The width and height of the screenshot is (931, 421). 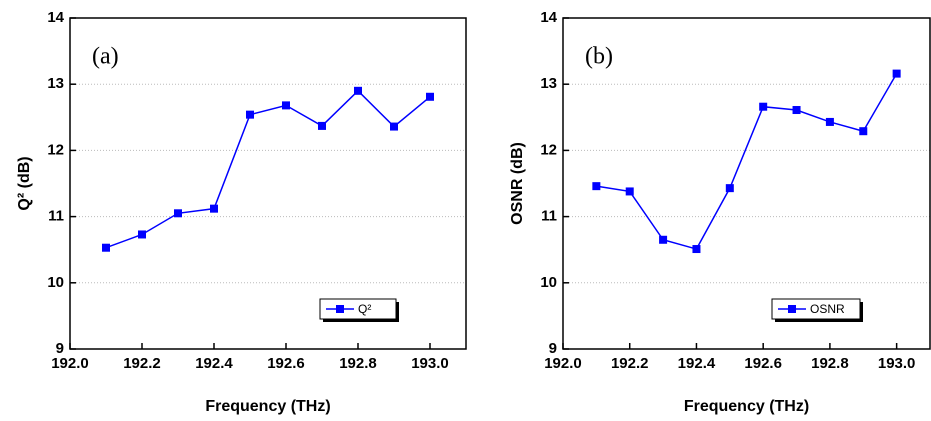 What do you see at coordinates (599, 57) in the screenshot?
I see `panel-label: (b)` at bounding box center [599, 57].